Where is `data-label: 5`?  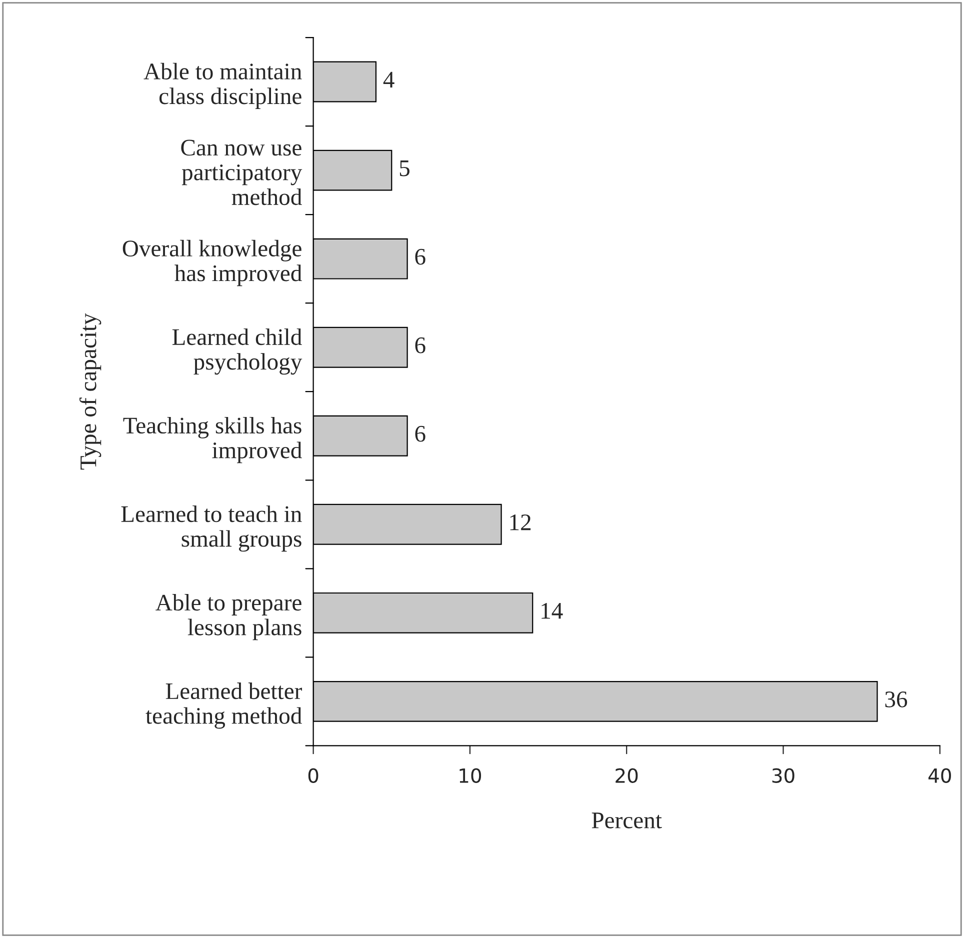 data-label: 5 is located at coordinates (405, 168).